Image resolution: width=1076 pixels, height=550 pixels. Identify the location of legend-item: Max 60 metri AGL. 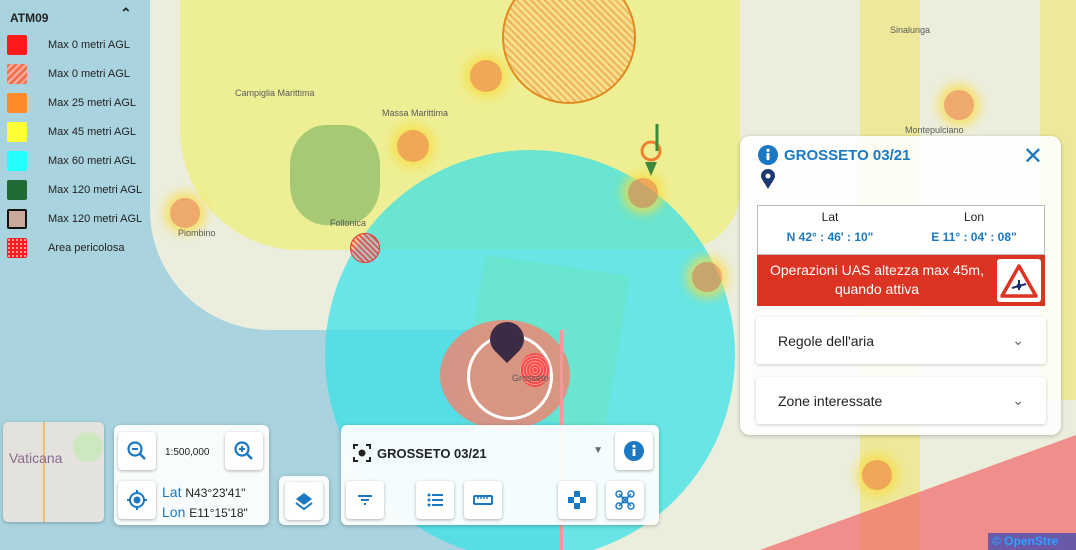
(71, 161).